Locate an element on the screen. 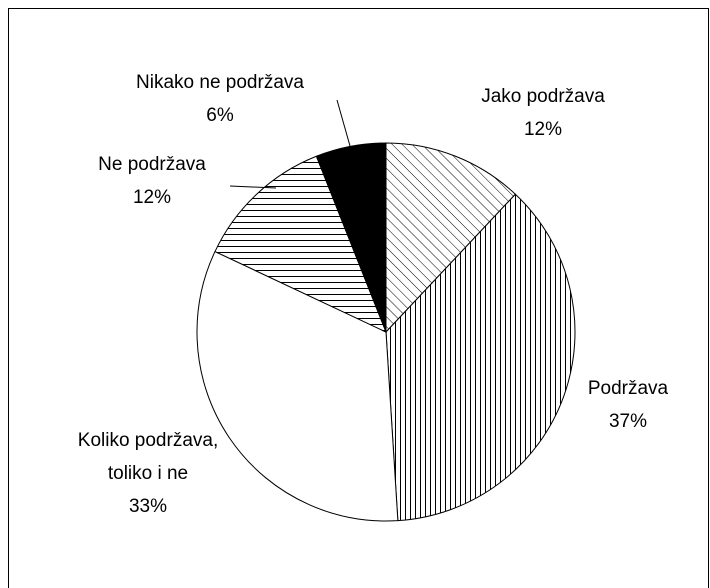 The width and height of the screenshot is (710, 588). category-label: Nikako ne podržava is located at coordinates (220, 82).